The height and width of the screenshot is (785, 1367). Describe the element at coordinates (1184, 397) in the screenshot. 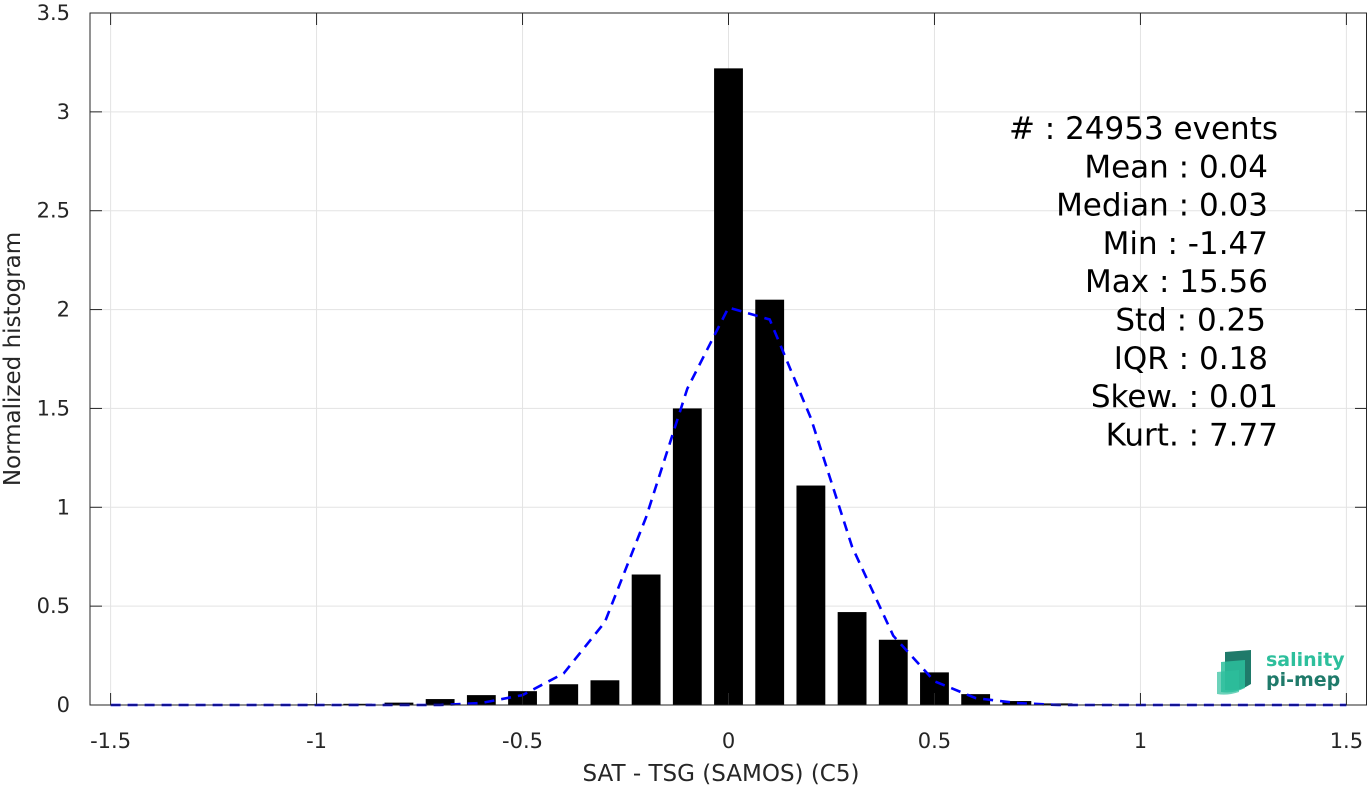

I see `stat-line: Skew. : 0.01` at that location.